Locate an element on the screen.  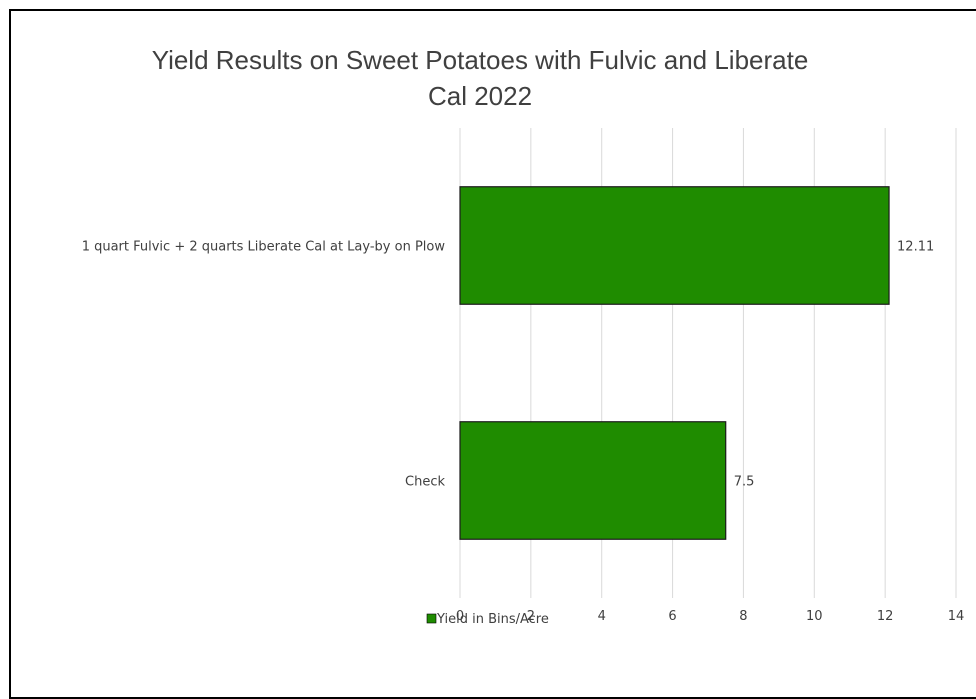
x-tick-labels: 0 2 4 6 8 10 12 14 is located at coordinates (710, 616).